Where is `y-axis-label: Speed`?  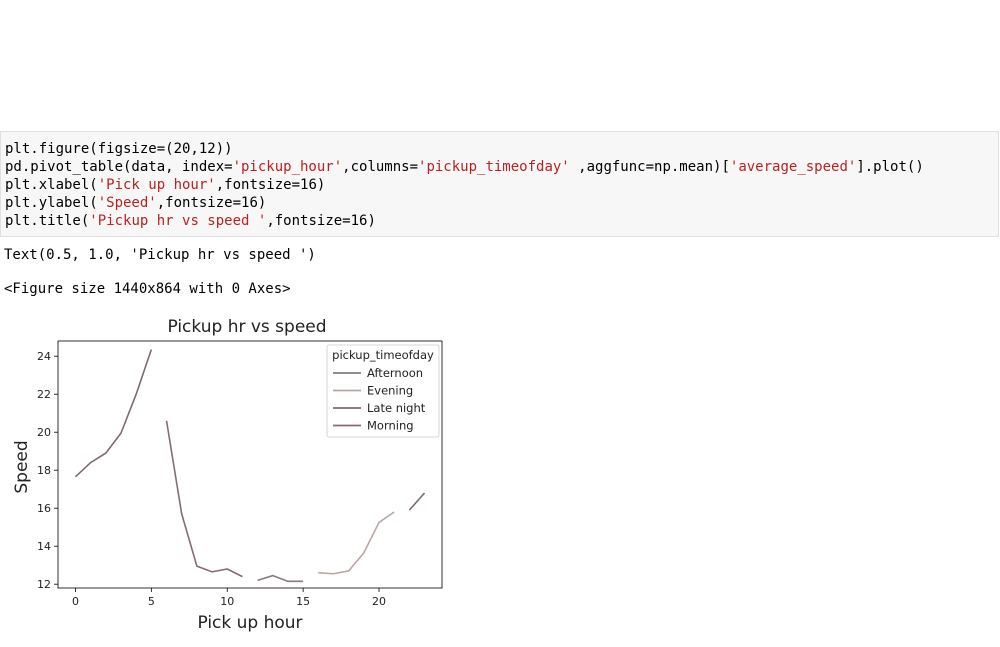 y-axis-label: Speed is located at coordinates (22, 466).